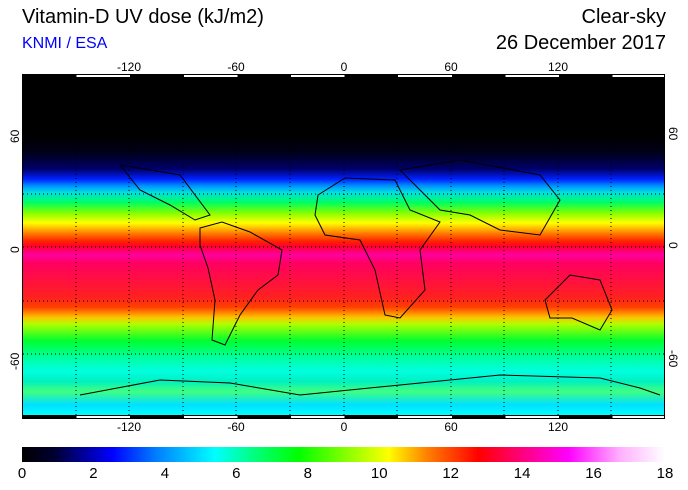 Image resolution: width=688 pixels, height=490 pixels. What do you see at coordinates (236, 67) in the screenshot?
I see `lon-label-top: -60` at bounding box center [236, 67].